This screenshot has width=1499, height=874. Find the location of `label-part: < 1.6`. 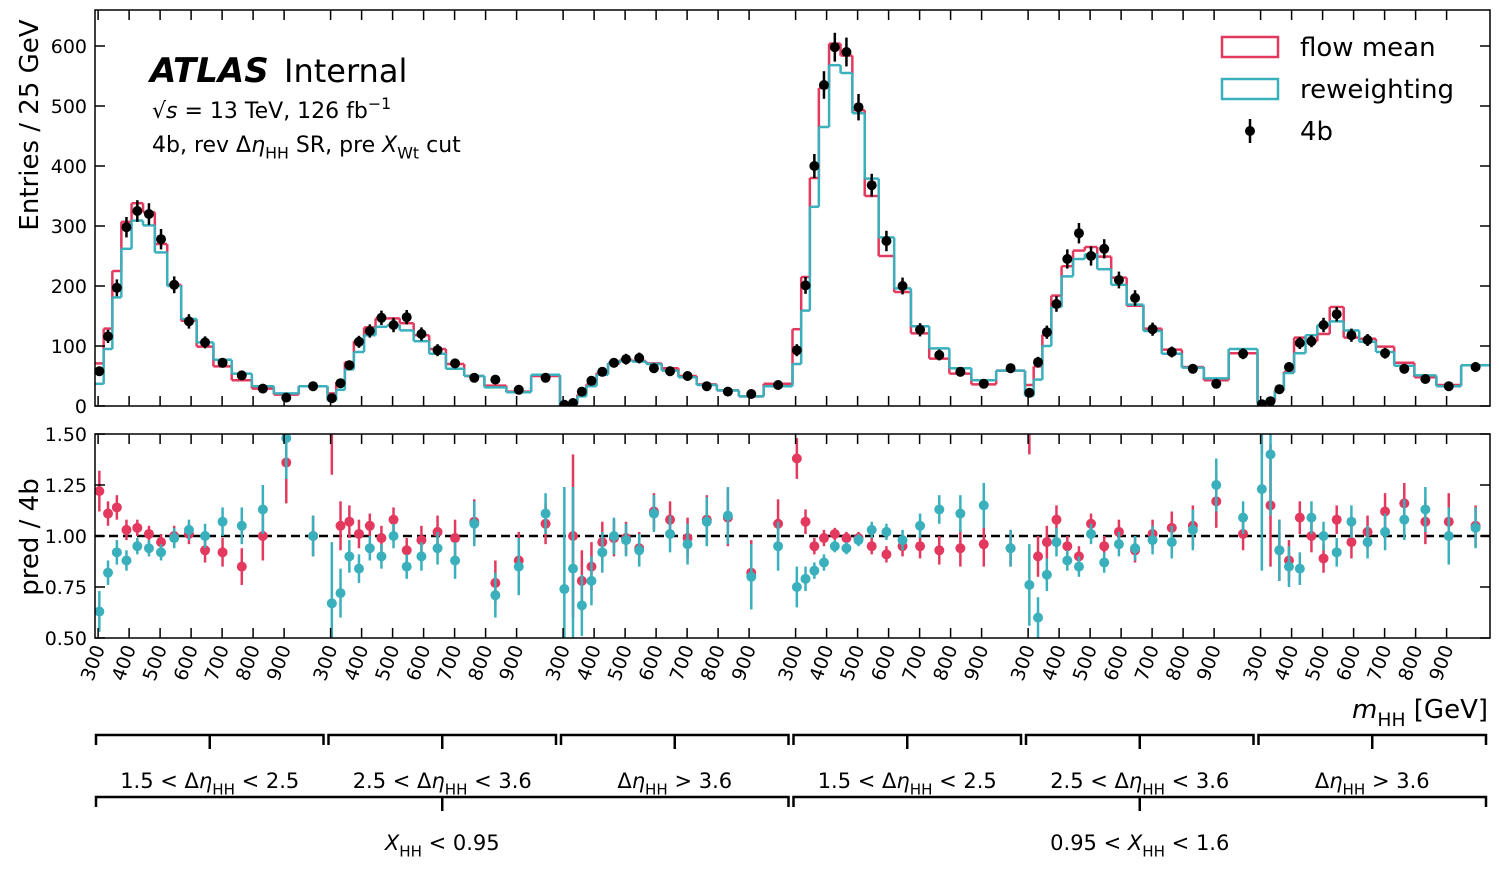

label-part: < 1.6 is located at coordinates (1197, 843).